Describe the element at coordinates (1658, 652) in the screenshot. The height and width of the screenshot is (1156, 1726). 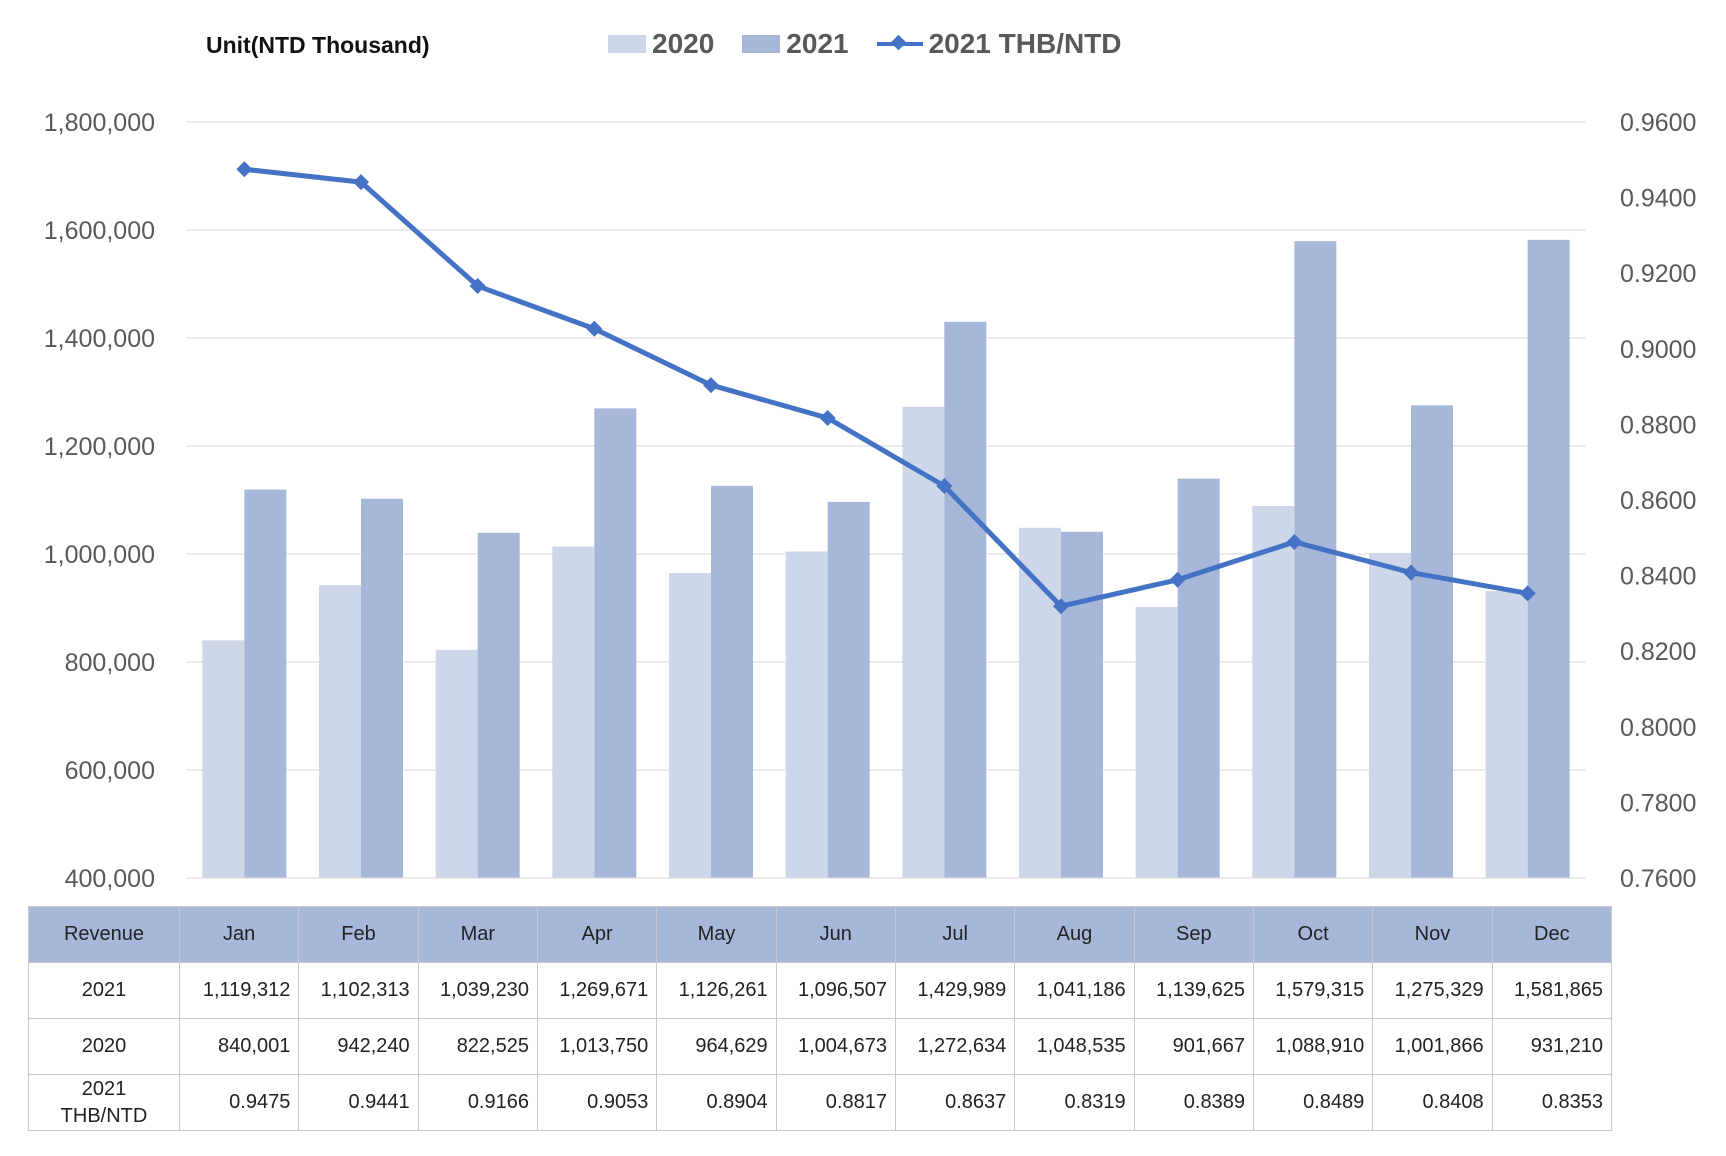
I see `y2-axis-tick-label: 0.8200` at that location.